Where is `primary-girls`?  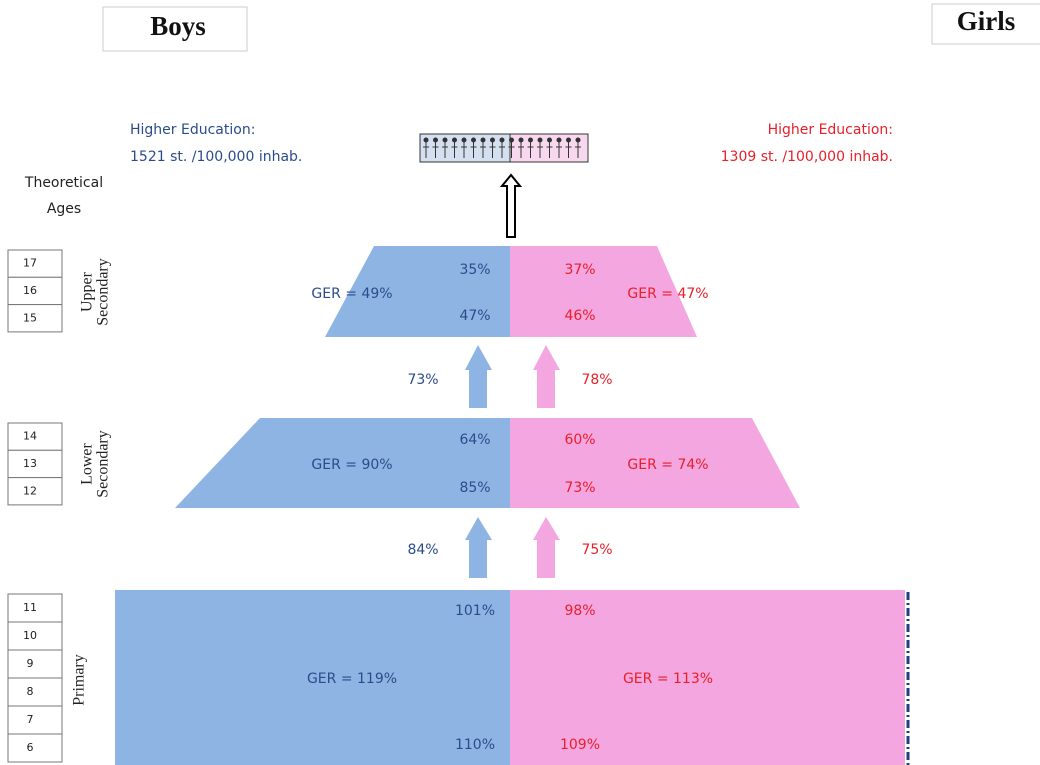
primary-girls is located at coordinates (707, 677).